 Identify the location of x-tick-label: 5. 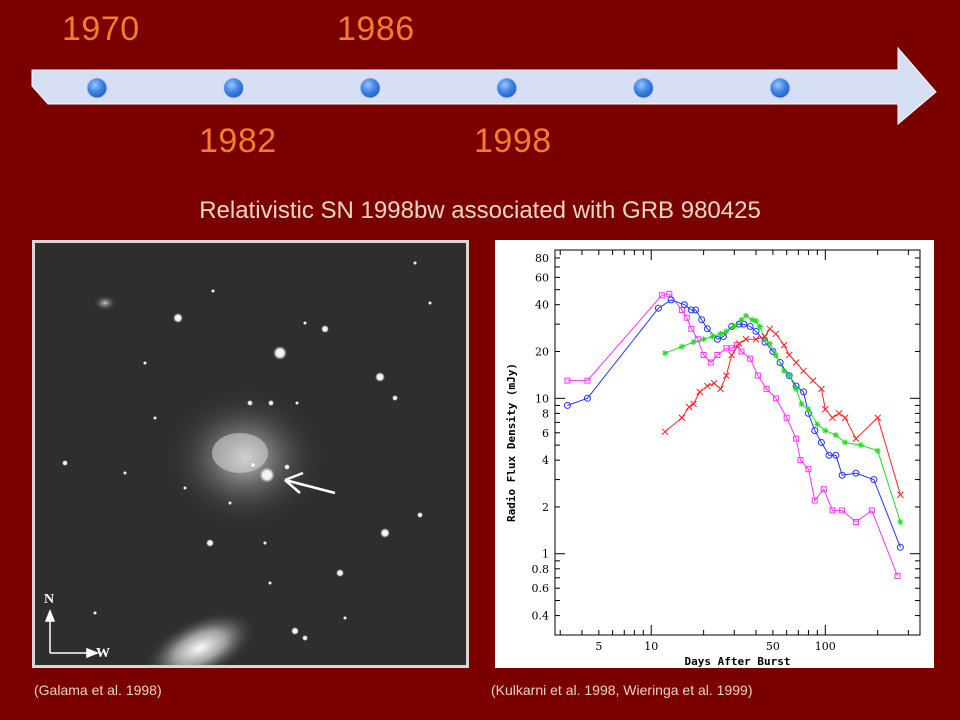
(598, 646).